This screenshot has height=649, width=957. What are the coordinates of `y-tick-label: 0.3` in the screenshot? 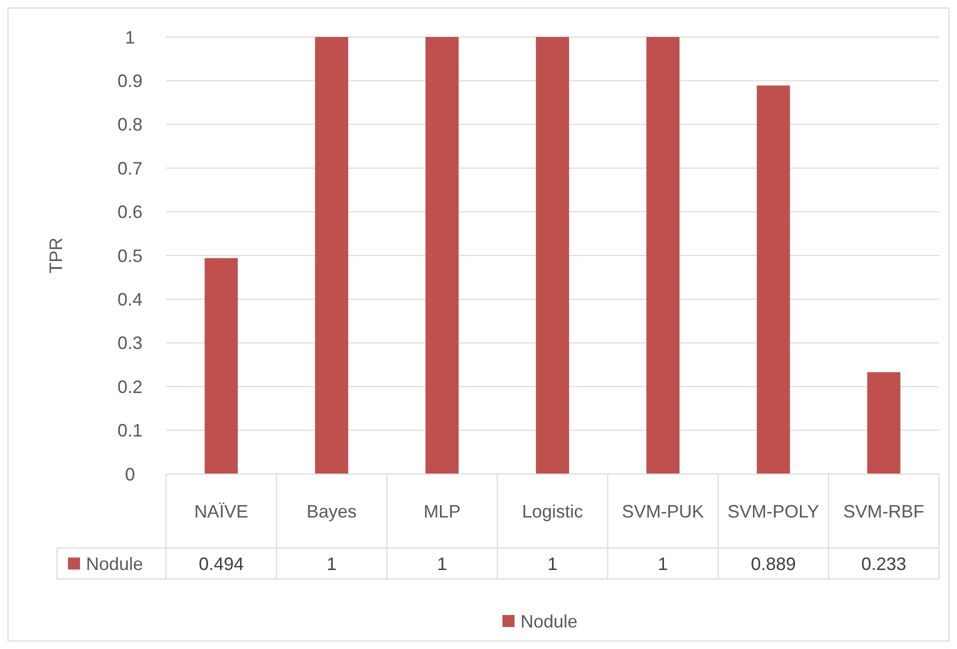 It's located at (130, 343).